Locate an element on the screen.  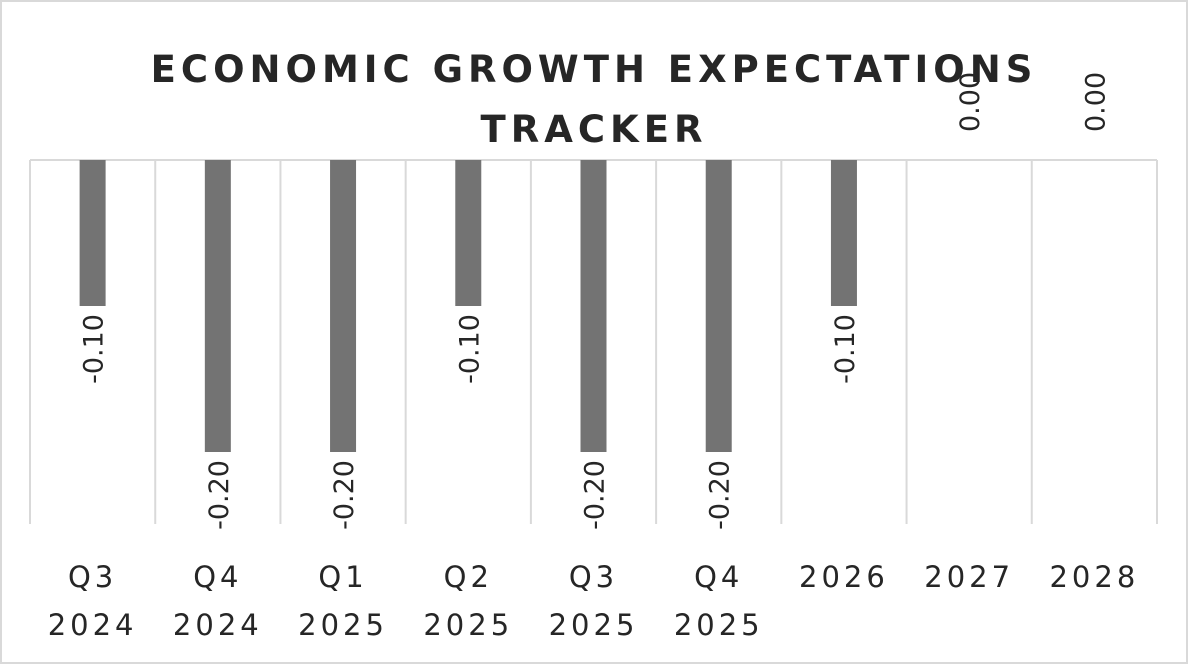
category-label: 2028 is located at coordinates (1094, 577).